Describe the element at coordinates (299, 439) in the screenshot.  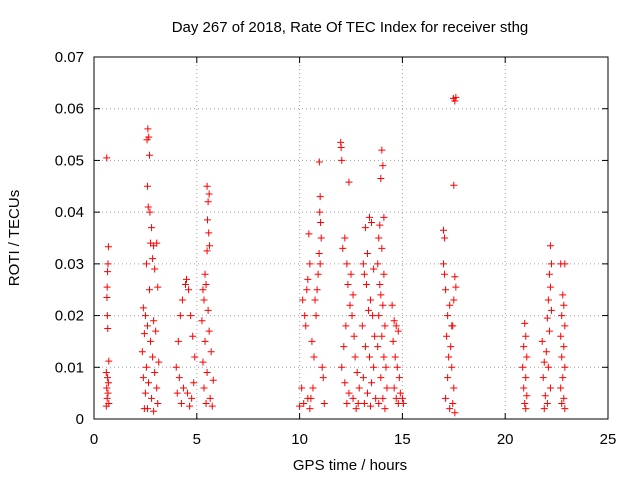
I see `x-tick-label: 10` at that location.